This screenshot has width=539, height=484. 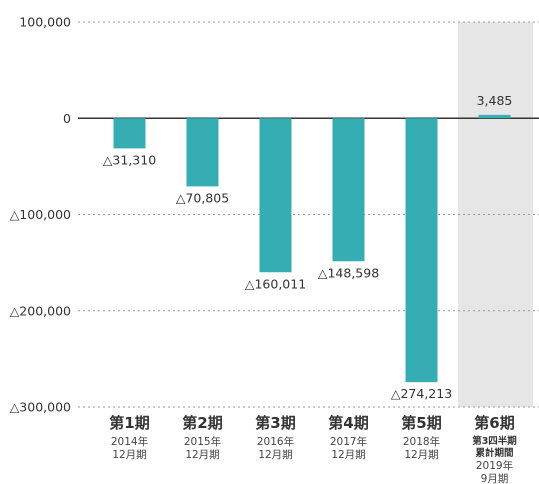 What do you see at coordinates (494, 453) in the screenshot?
I see `x-category-subtitle: 累計期間` at bounding box center [494, 453].